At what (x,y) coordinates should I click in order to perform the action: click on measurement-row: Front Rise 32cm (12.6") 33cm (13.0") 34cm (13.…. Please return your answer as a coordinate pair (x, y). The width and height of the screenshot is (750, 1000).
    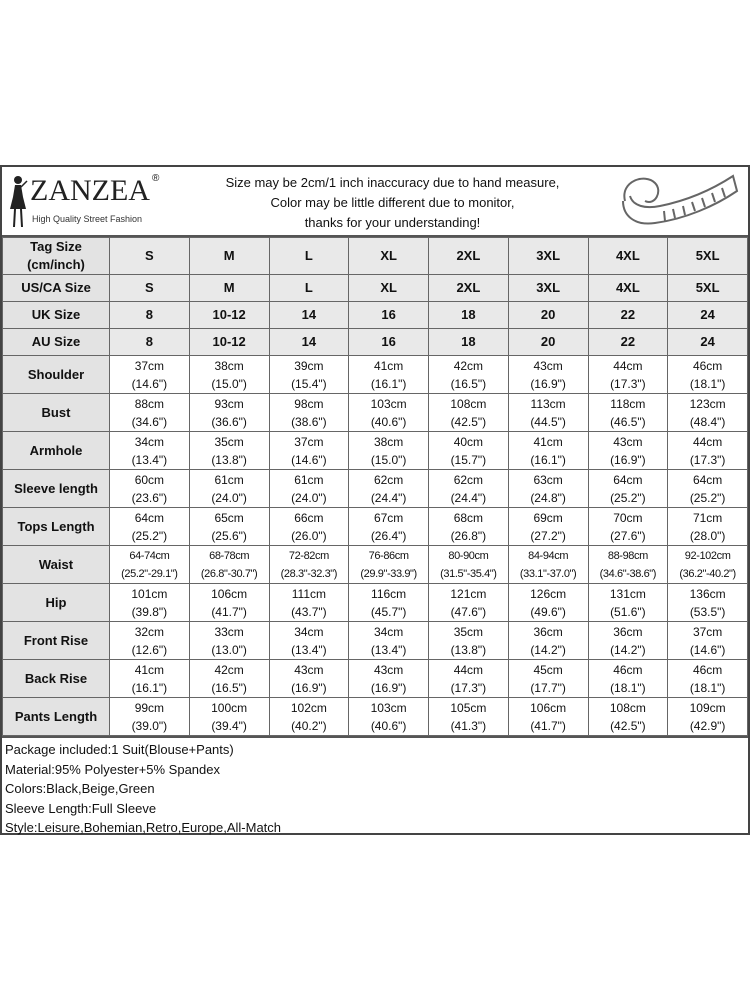
    Looking at the image, I should click on (375, 640).